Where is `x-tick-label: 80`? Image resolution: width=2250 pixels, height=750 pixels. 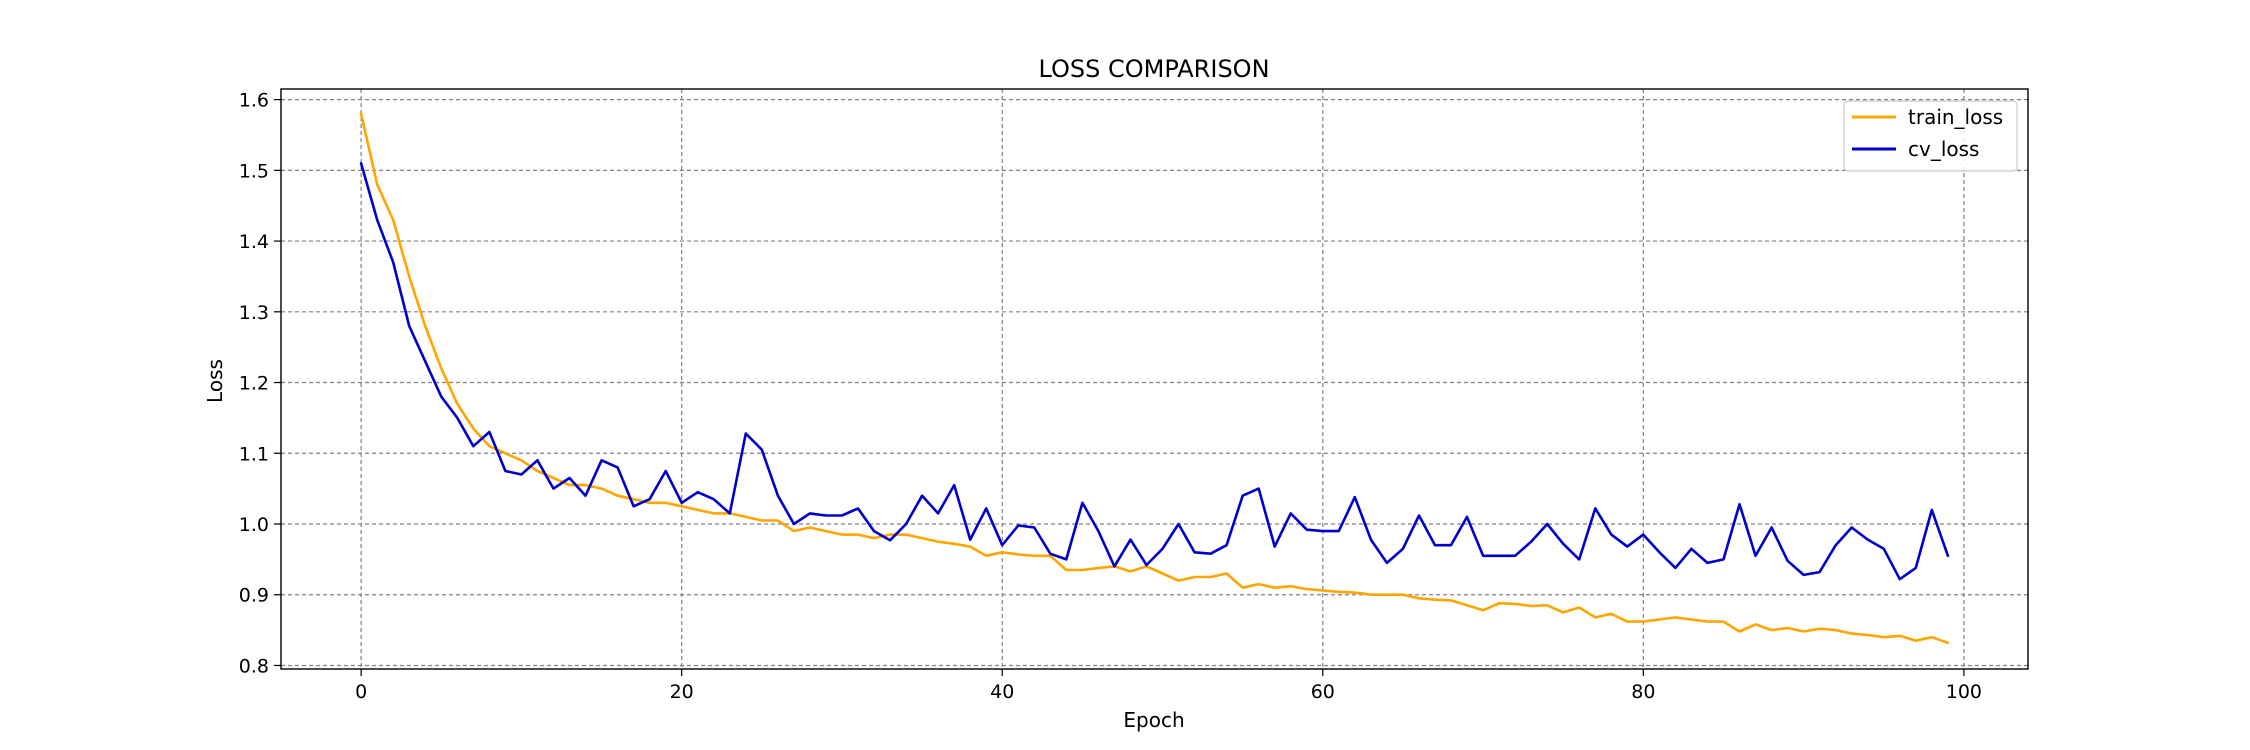 x-tick-label: 80 is located at coordinates (1643, 692).